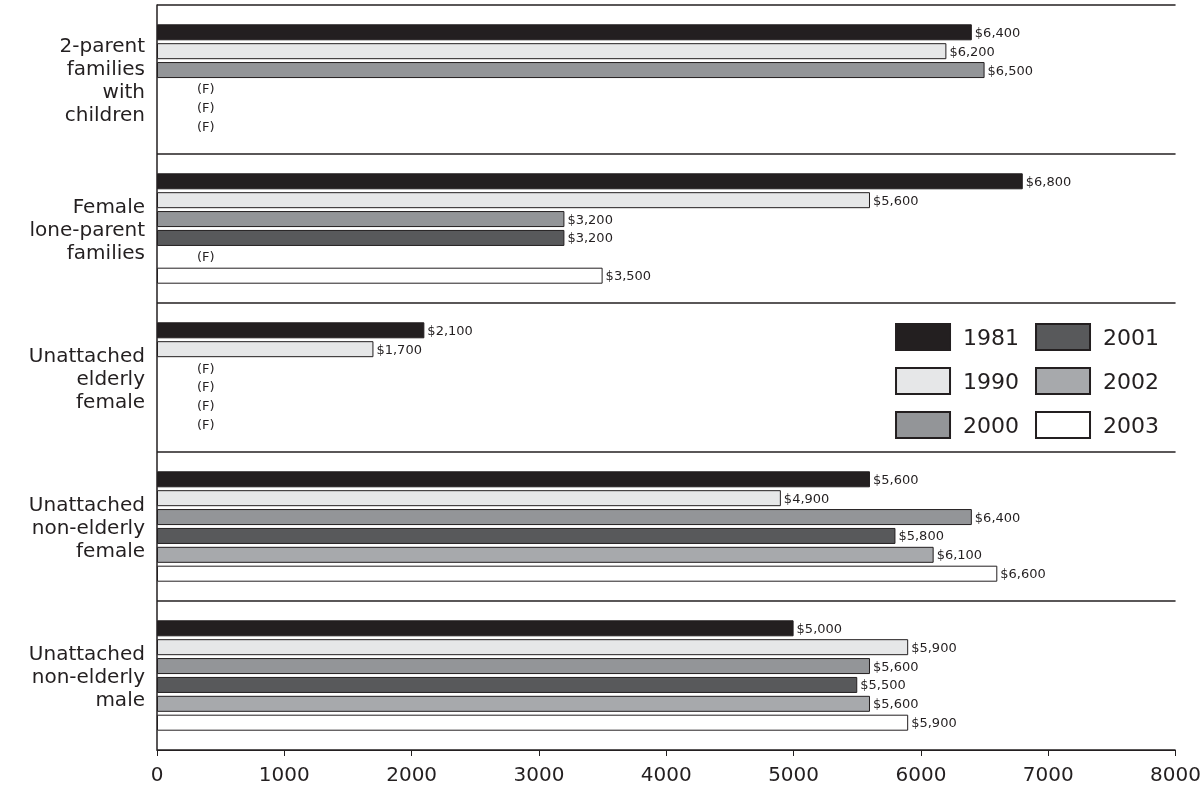  Describe the element at coordinates (87, 675) in the screenshot. I see `y-tick-label: Unattached non-elderly male` at that location.